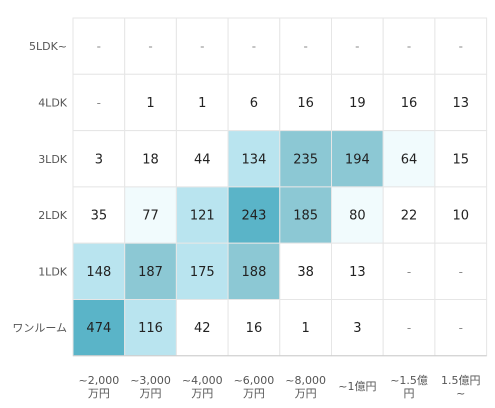 This screenshot has width=495, height=408. Describe the element at coordinates (39, 328) in the screenshot. I see `y-tick-label: ワンルーム` at that location.